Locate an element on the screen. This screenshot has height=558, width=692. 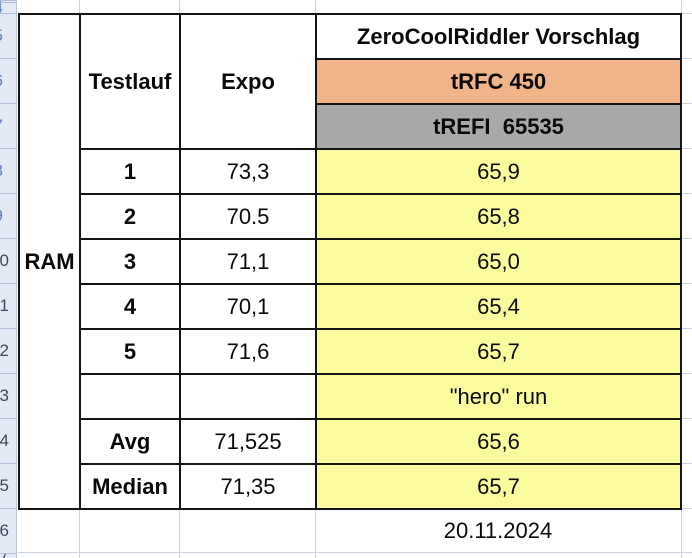
cell-run1-proposal: 65,9 is located at coordinates (498, 171).